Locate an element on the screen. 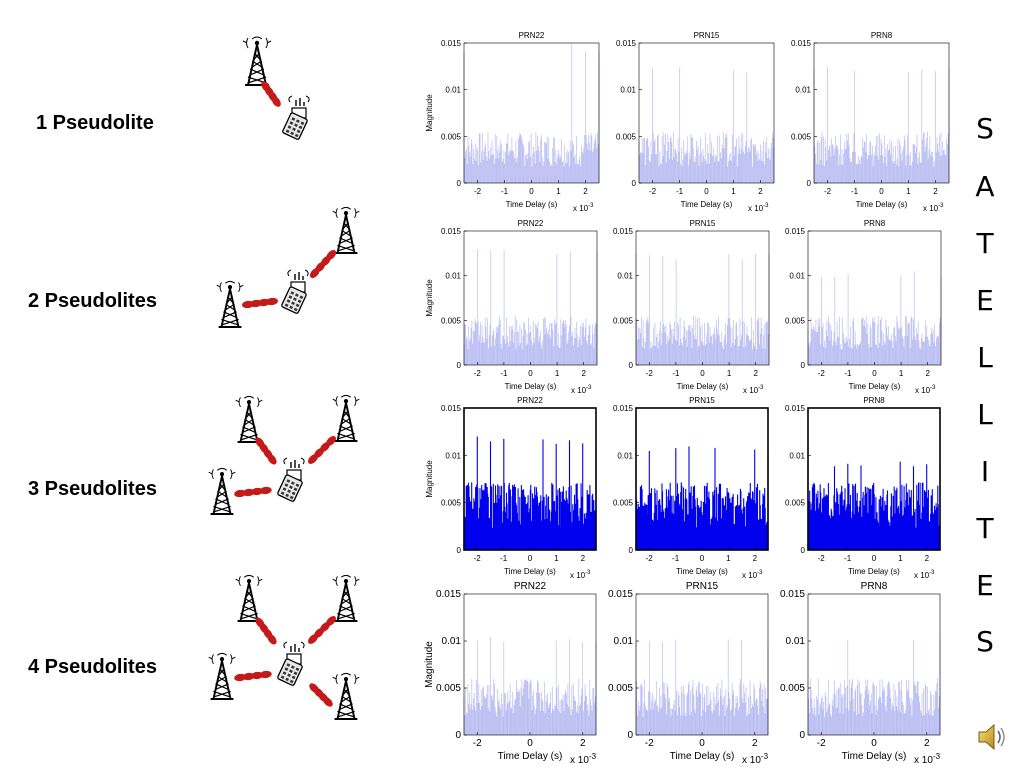  satellites-letter: L is located at coordinates (985, 414).